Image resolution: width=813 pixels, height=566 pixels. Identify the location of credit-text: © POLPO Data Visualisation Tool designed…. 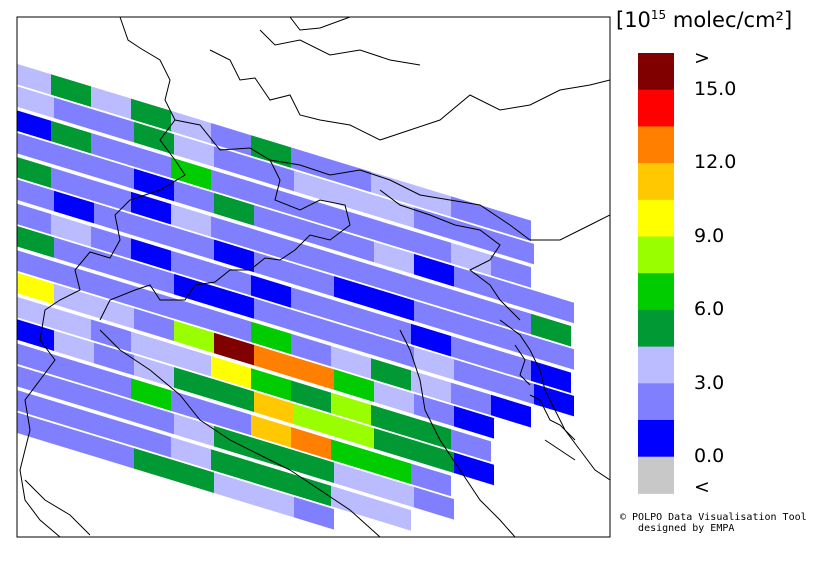
(713, 523).